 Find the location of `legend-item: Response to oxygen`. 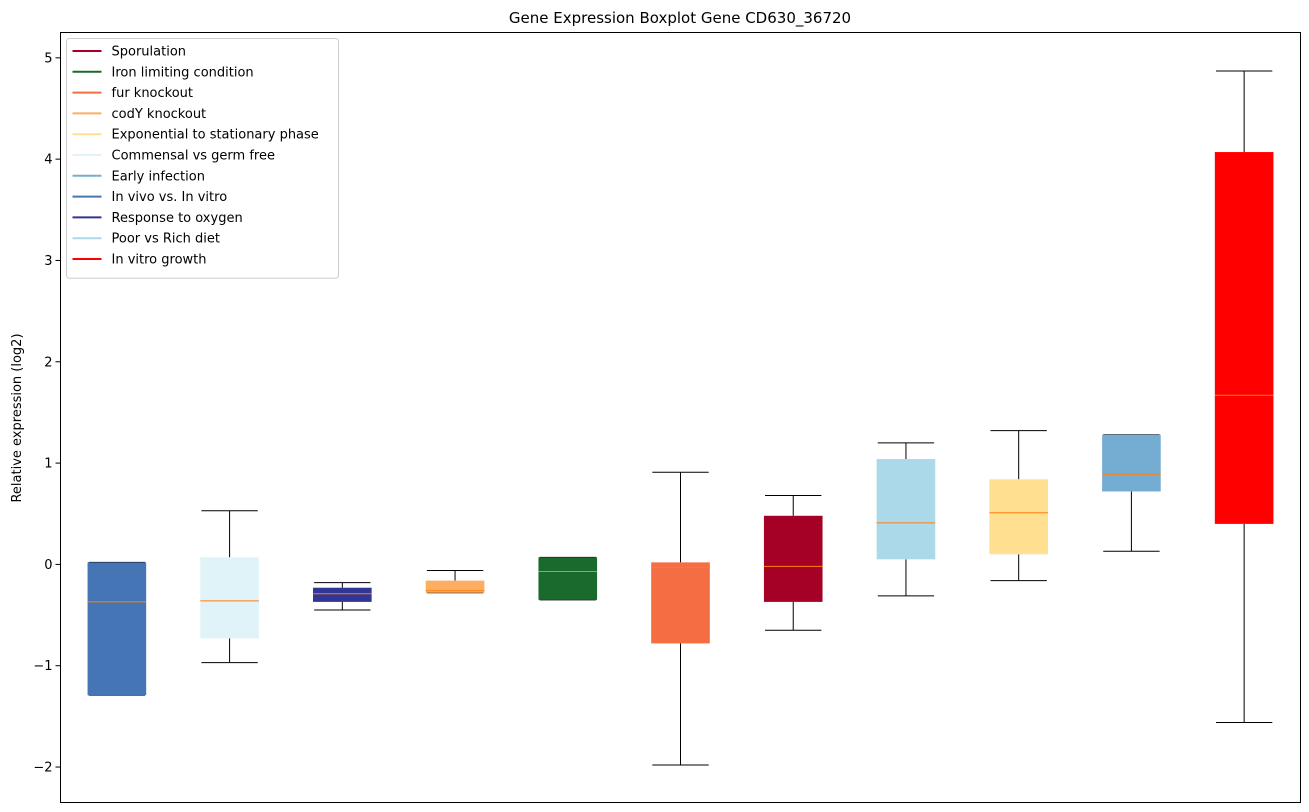

legend-item: Response to oxygen is located at coordinates (157, 218).